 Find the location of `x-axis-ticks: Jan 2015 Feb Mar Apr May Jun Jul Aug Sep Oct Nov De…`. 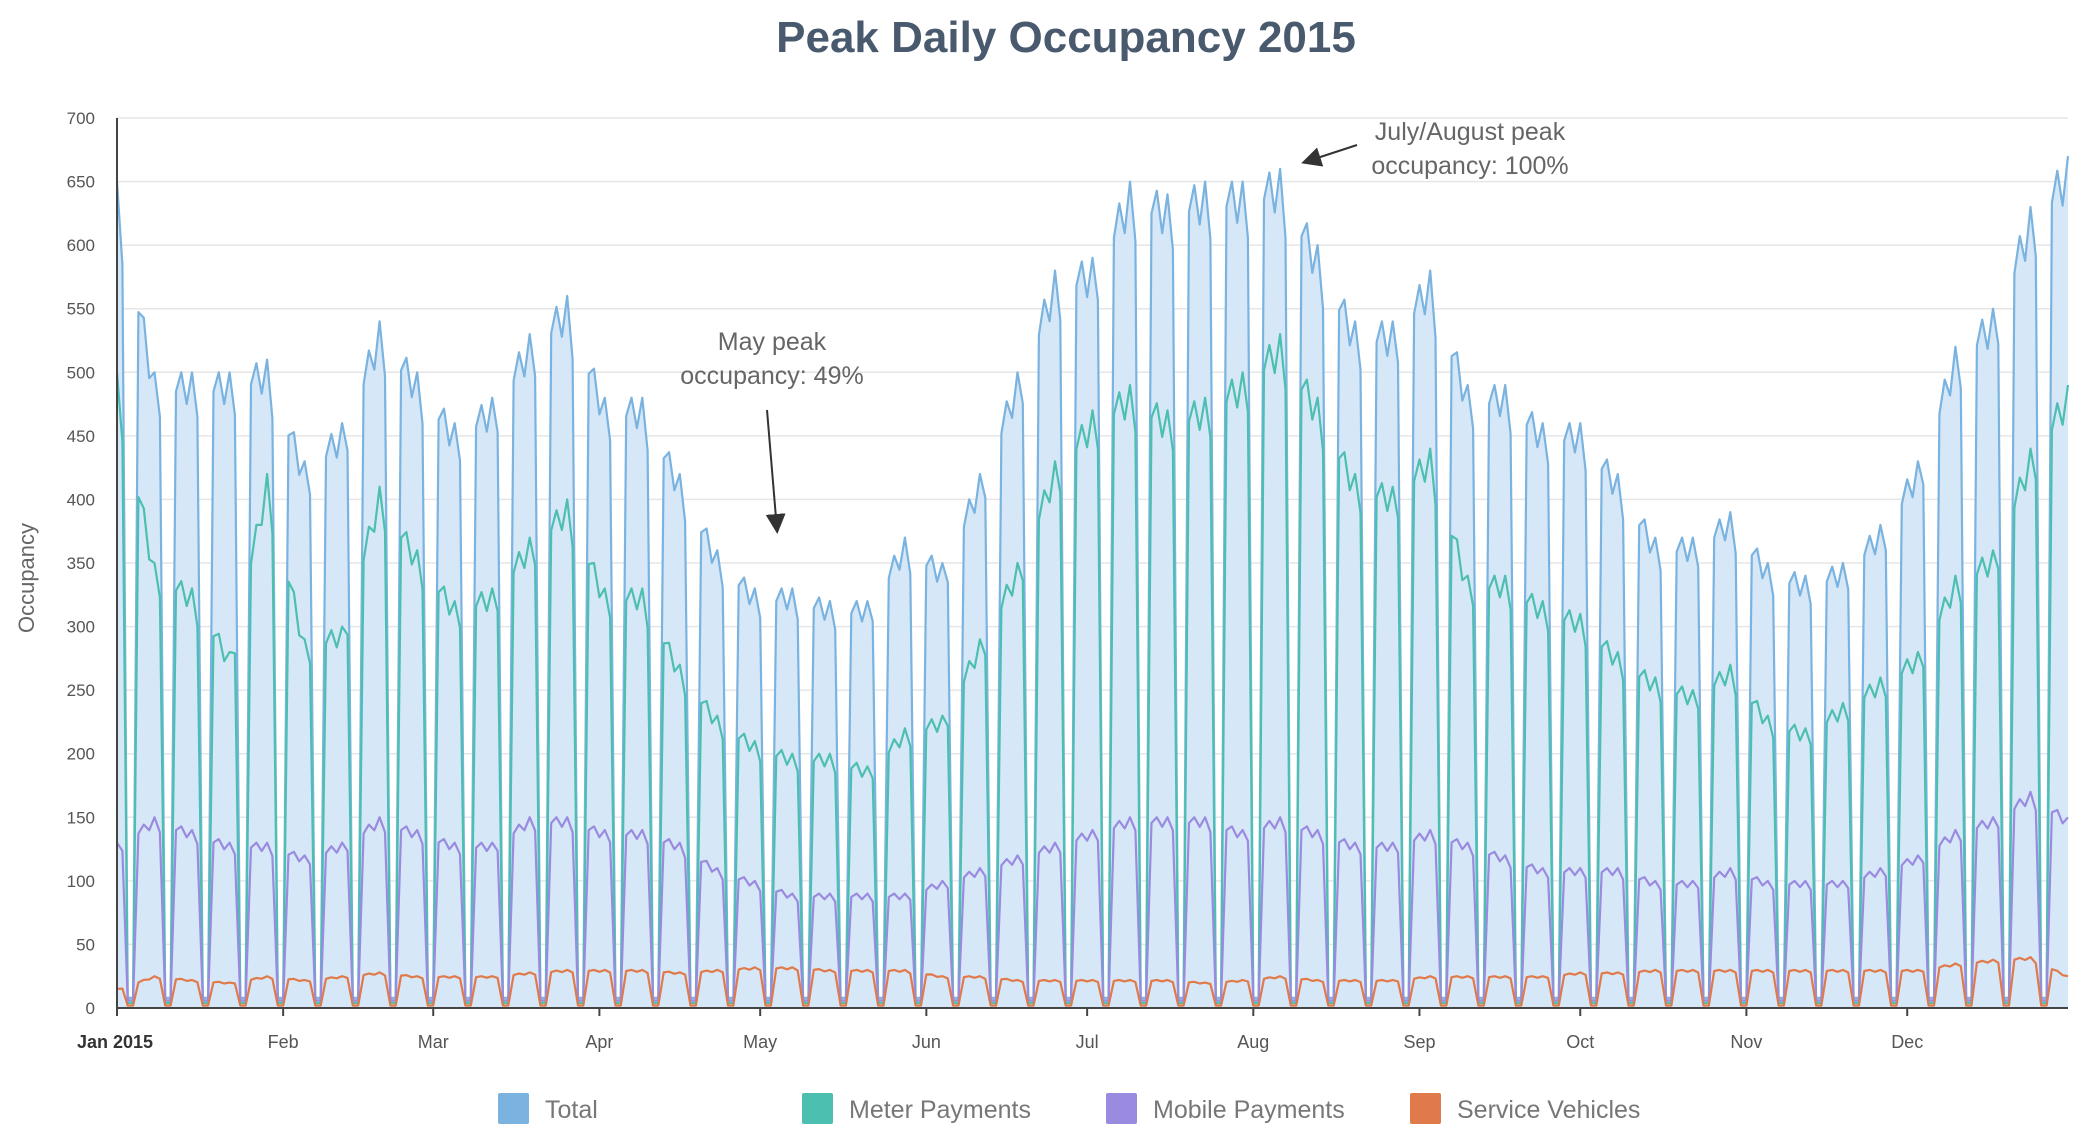

x-axis-ticks: Jan 2015 Feb Mar Apr May Jun Jul Aug Sep Oct Nov De… is located at coordinates (1000, 1030).